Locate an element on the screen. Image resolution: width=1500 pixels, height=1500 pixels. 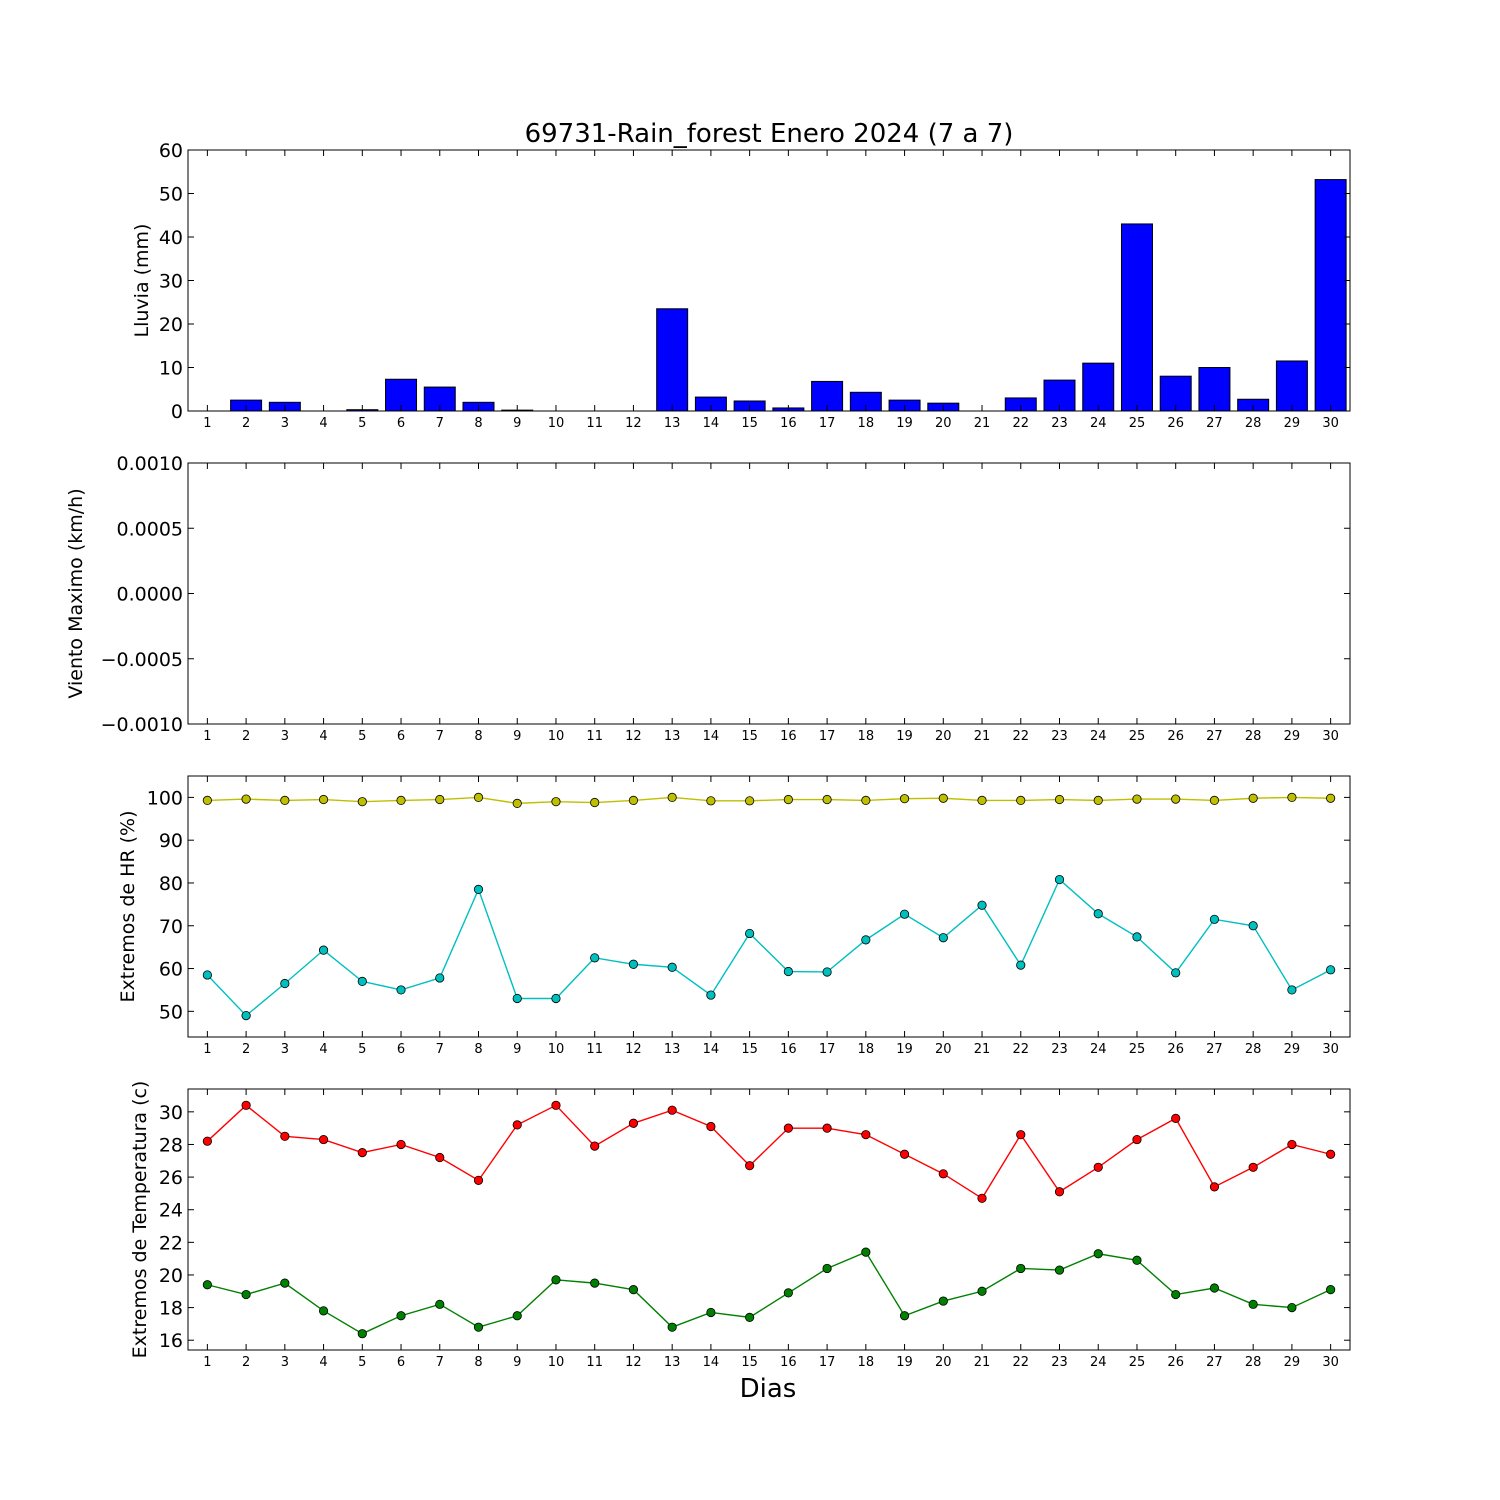
x-tick-label: 3 is located at coordinates (285, 423).